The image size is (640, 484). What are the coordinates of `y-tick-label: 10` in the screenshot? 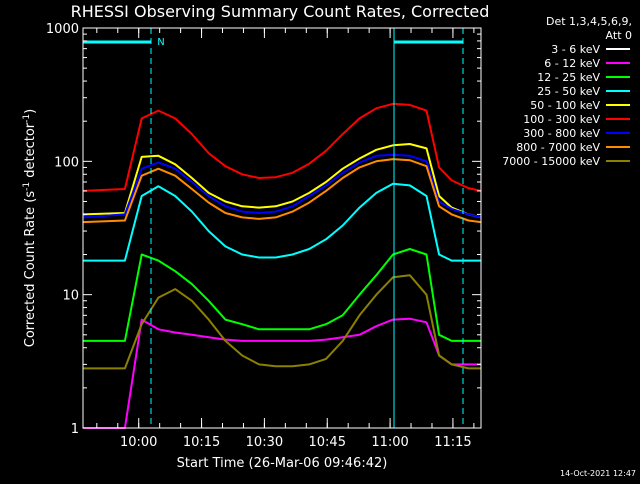 It's located at (70, 296).